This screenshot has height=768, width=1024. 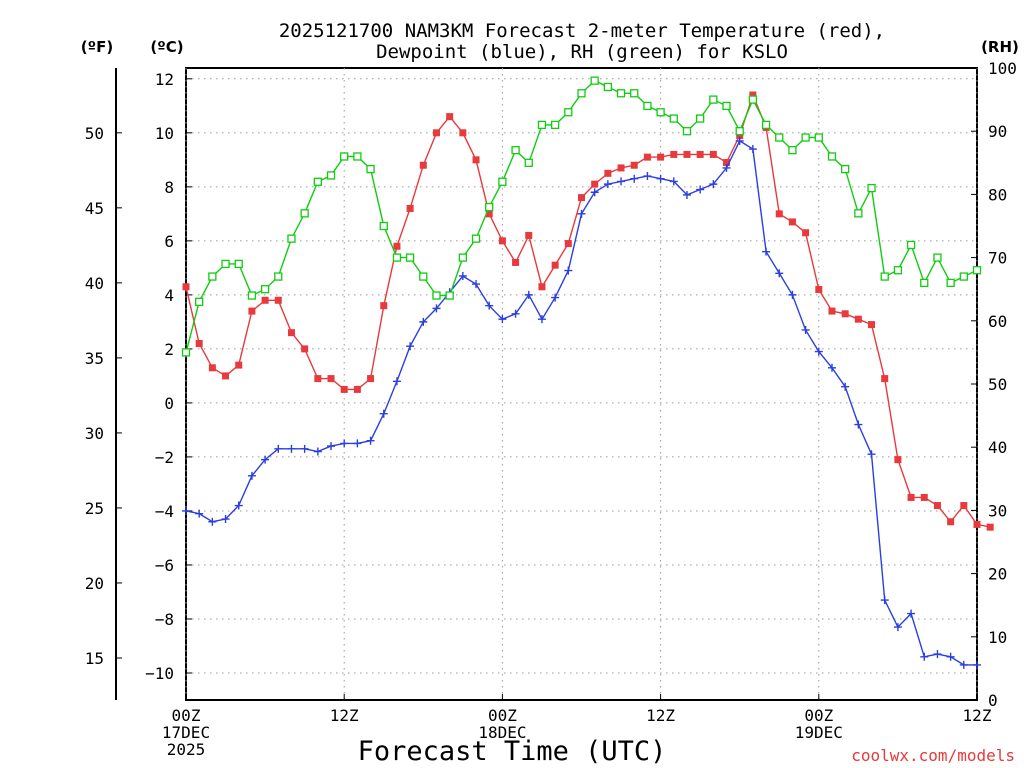 I want to click on fahrenheit-tick-label: 20, so click(x=94, y=583).